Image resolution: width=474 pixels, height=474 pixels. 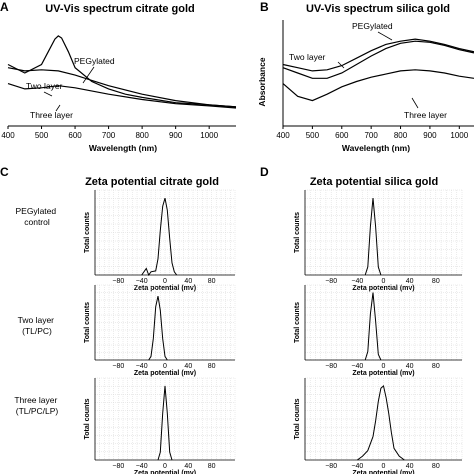 I want to click on row-label-two-layer: Two layer (TL/PC), so click(x=37, y=325).